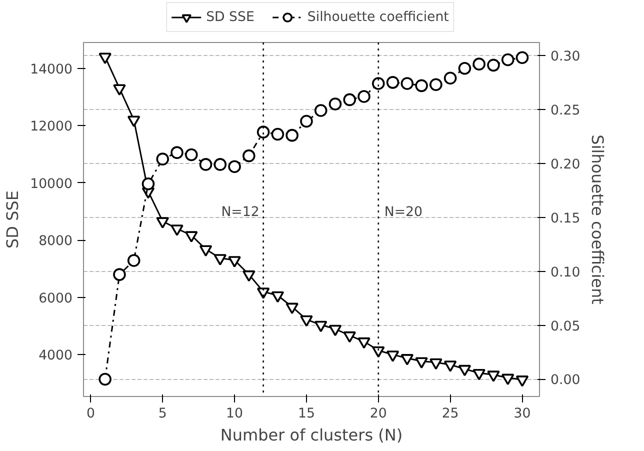 Image resolution: width=644 pixels, height=451 pixels. What do you see at coordinates (55, 242) in the screenshot?
I see `y-tick-label: 8000` at bounding box center [55, 242].